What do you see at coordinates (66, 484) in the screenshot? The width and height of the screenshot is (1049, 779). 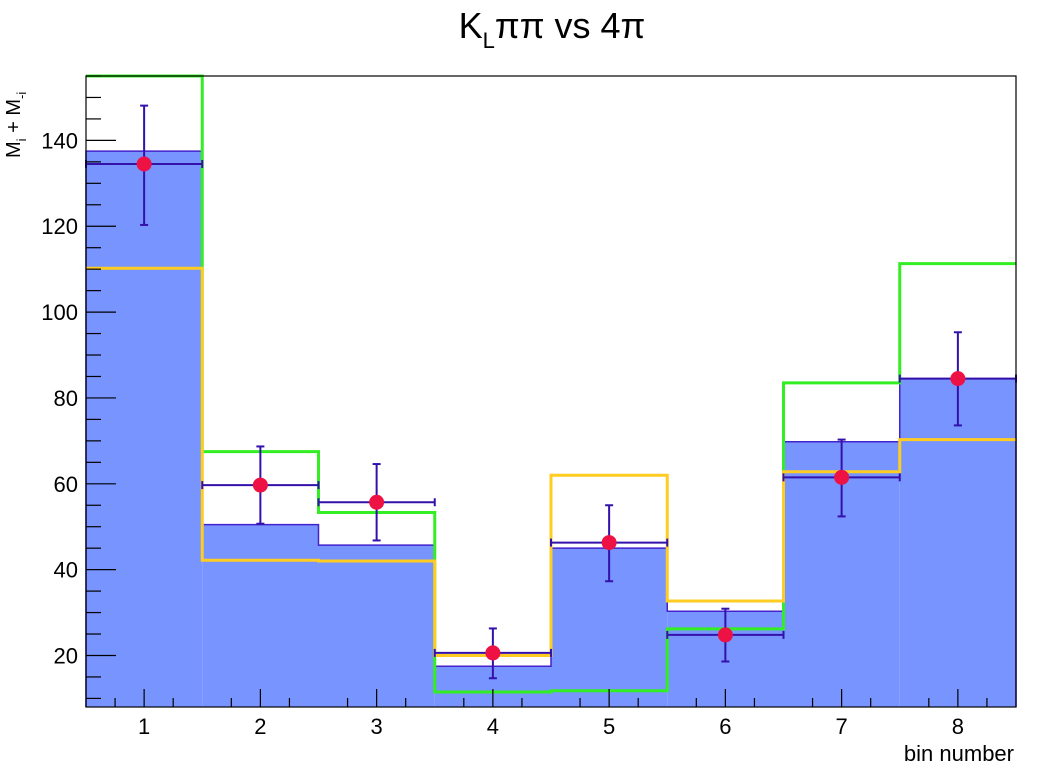 I see `y-tick-label-60: 60` at bounding box center [66, 484].